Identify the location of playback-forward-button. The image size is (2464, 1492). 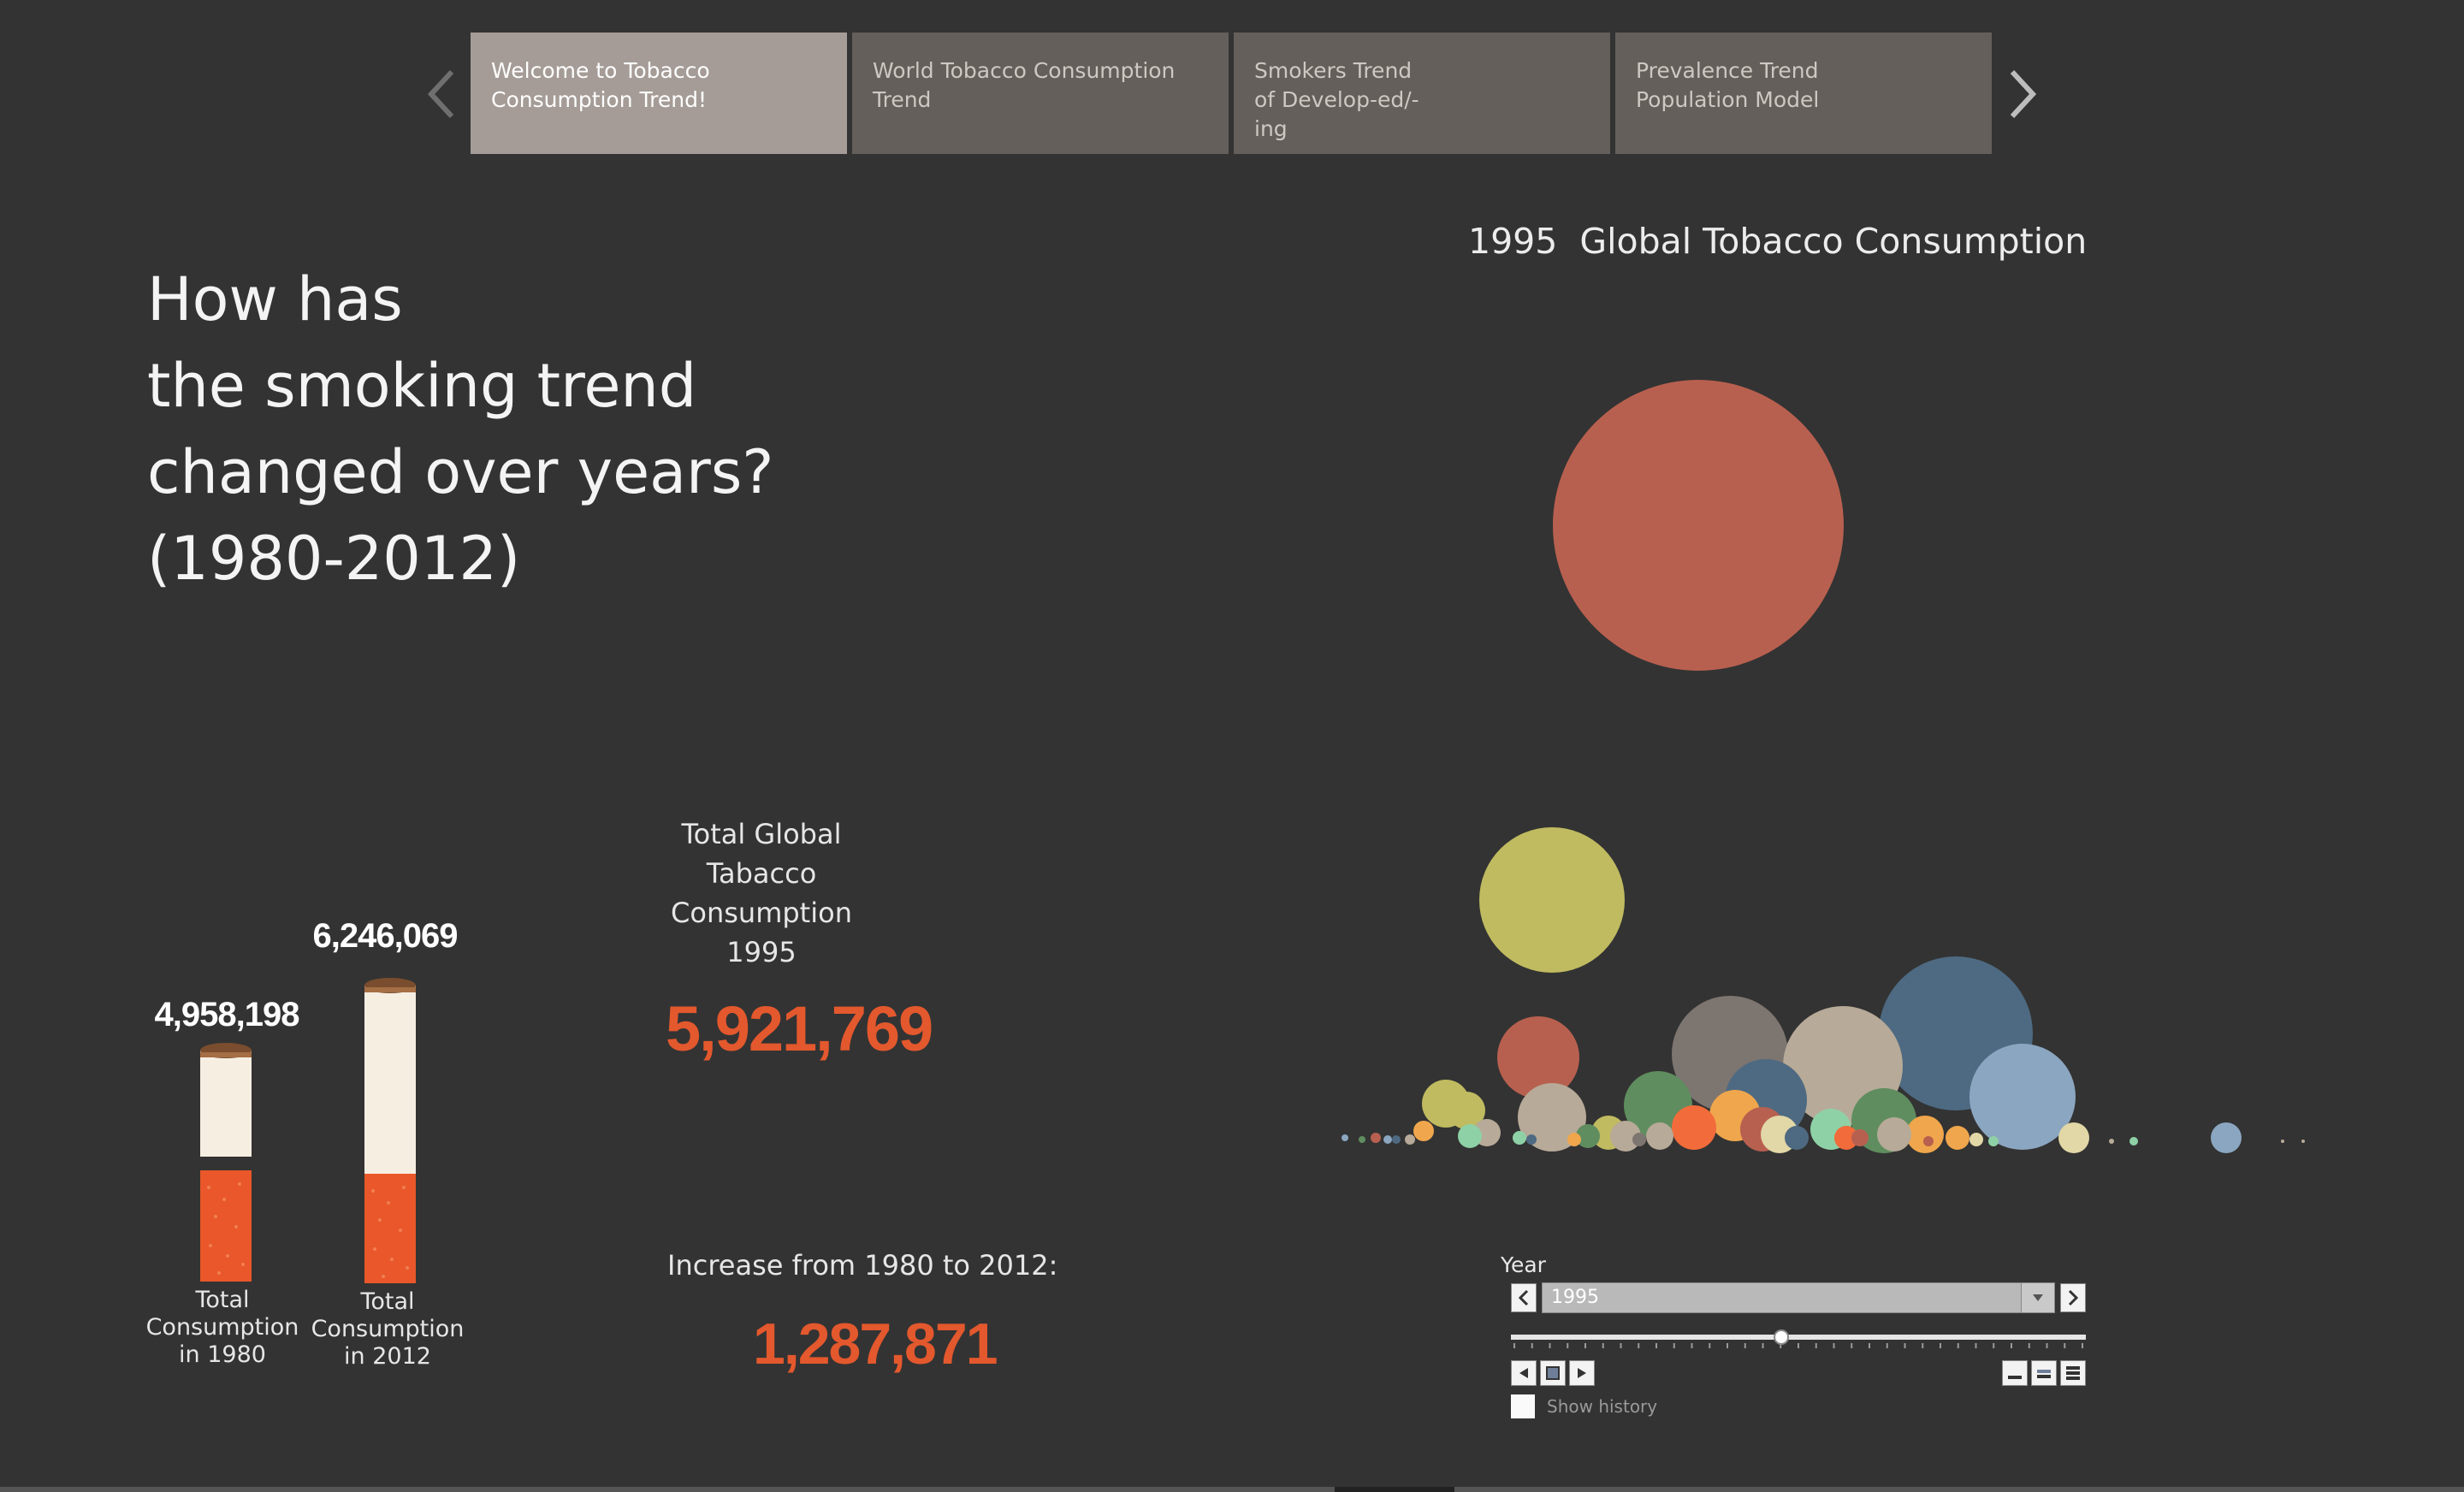
(1582, 1373).